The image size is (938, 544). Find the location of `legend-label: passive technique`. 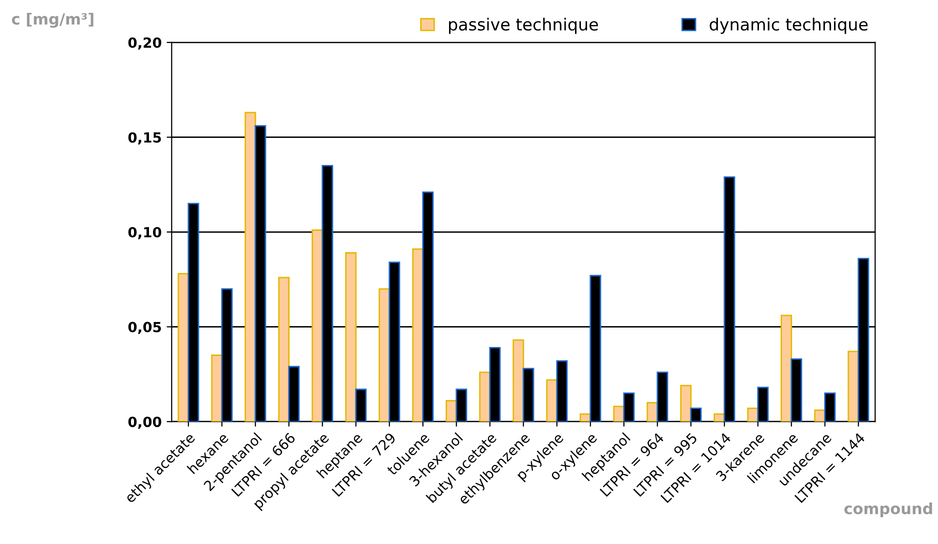

legend-label: passive technique is located at coordinates (523, 26).